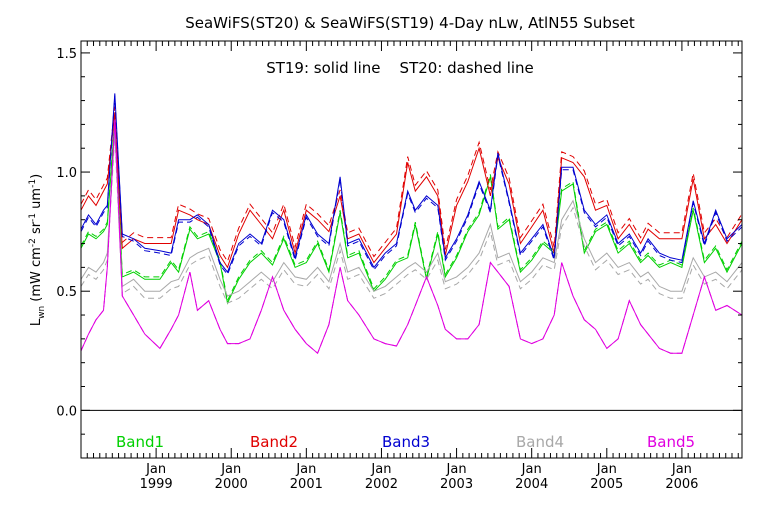 The width and height of the screenshot is (768, 512). I want to click on legend-label-band3: Band3, so click(406, 442).